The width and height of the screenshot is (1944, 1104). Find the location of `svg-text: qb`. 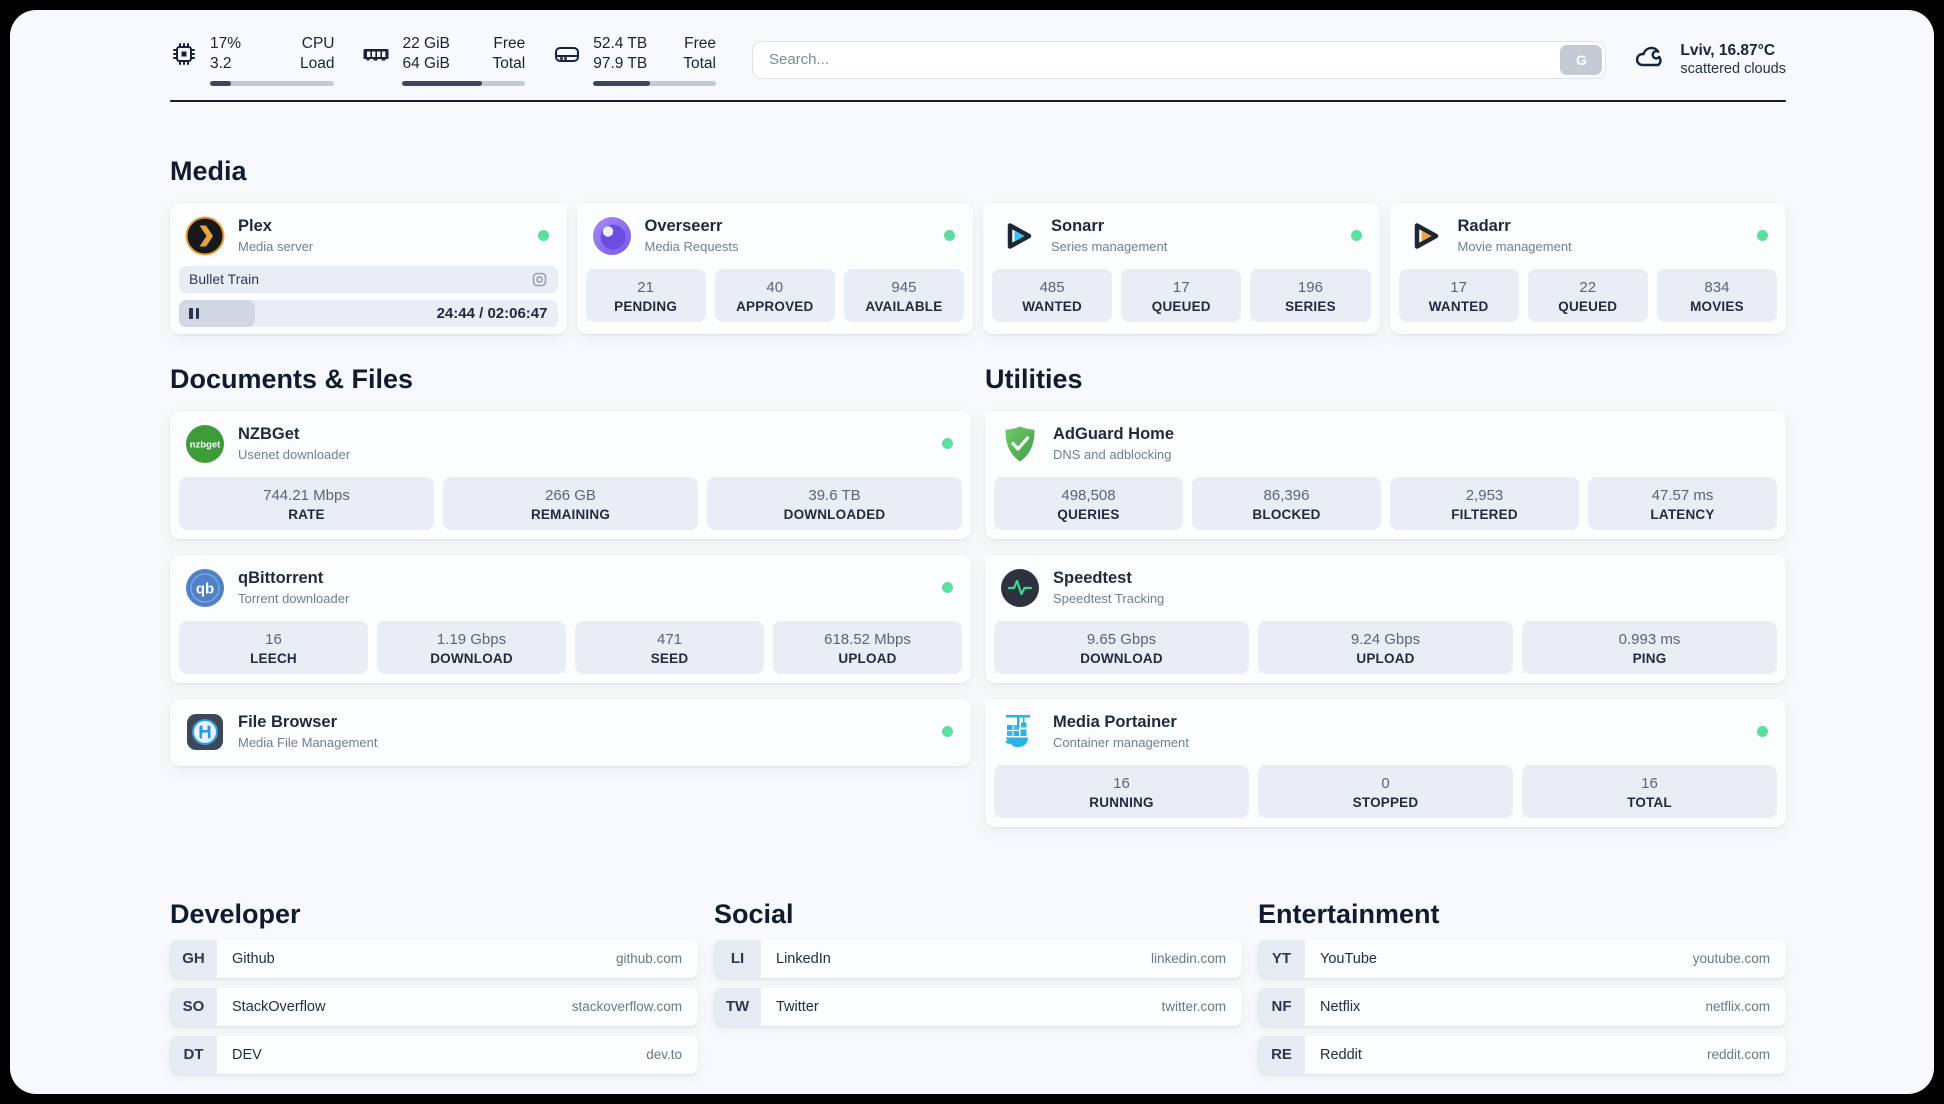

svg-text: qb is located at coordinates (205, 588).